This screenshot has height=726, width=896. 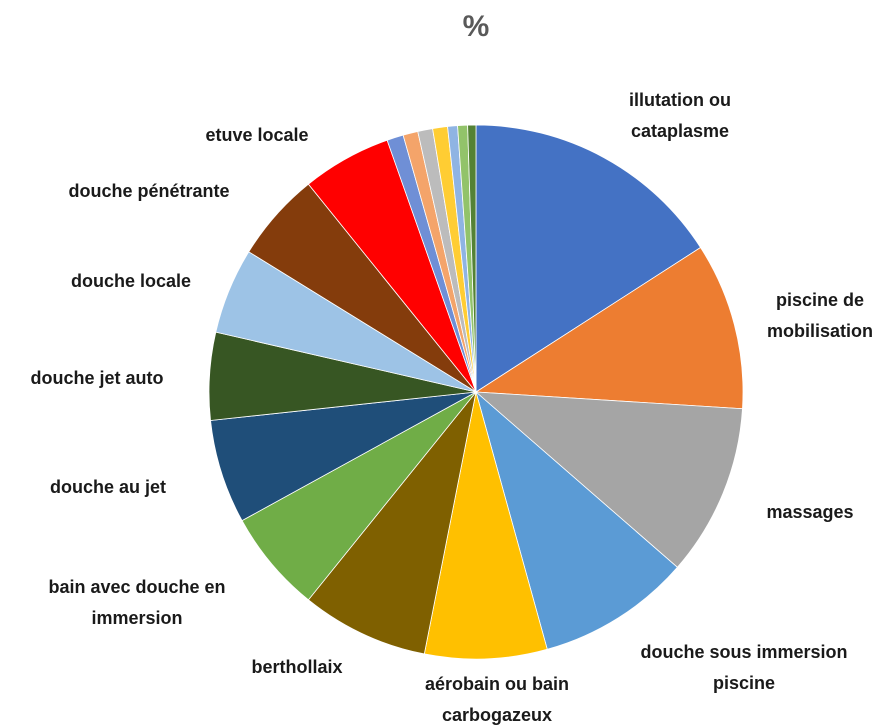 What do you see at coordinates (97, 378) in the screenshot?
I see `slice-label: douche jet auto` at bounding box center [97, 378].